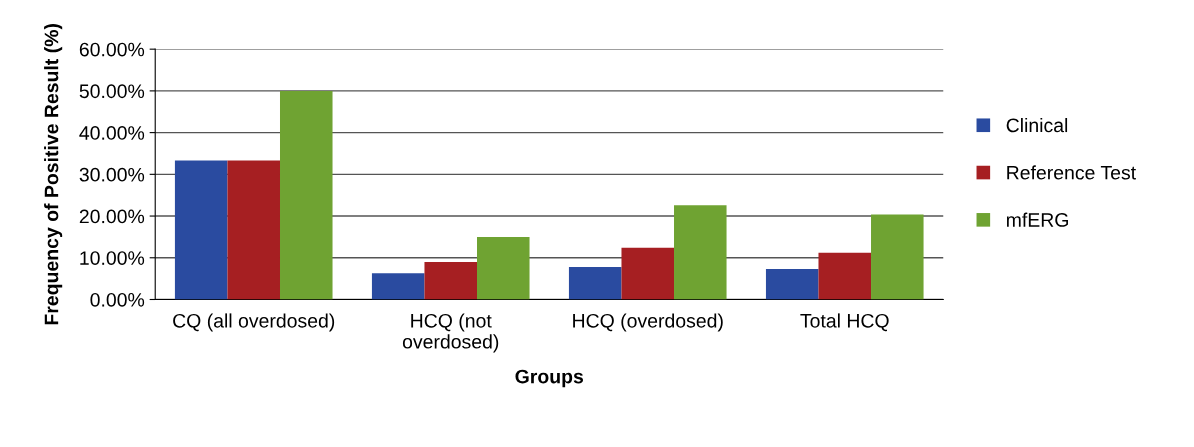 This screenshot has height=447, width=1194. I want to click on y-tick-label: 0.00%, so click(117, 299).